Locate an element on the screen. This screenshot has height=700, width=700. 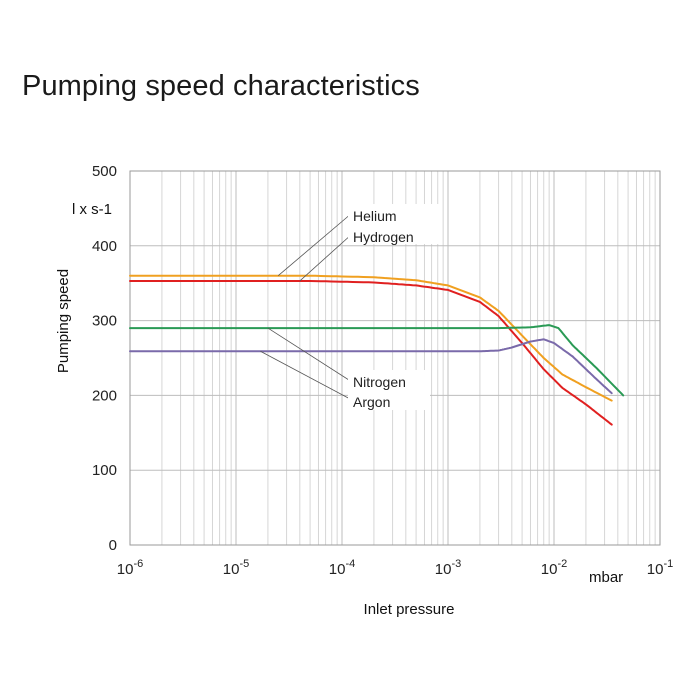
annotation-label-nitrogen: Nitrogen is located at coordinates (379, 382).